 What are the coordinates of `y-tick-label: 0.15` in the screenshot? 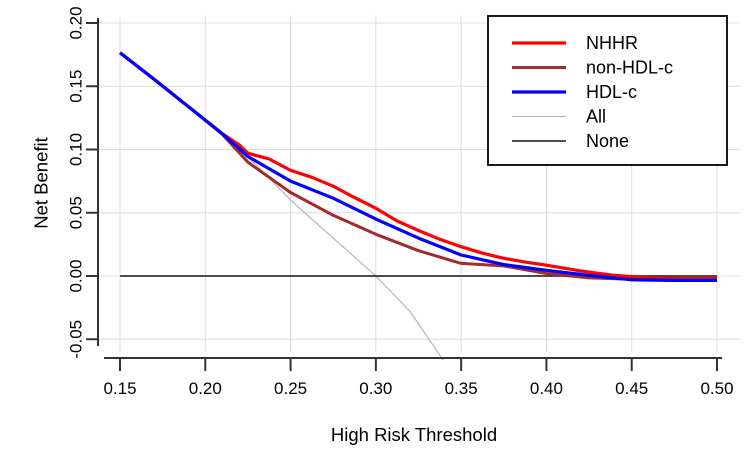 It's located at (76, 86).